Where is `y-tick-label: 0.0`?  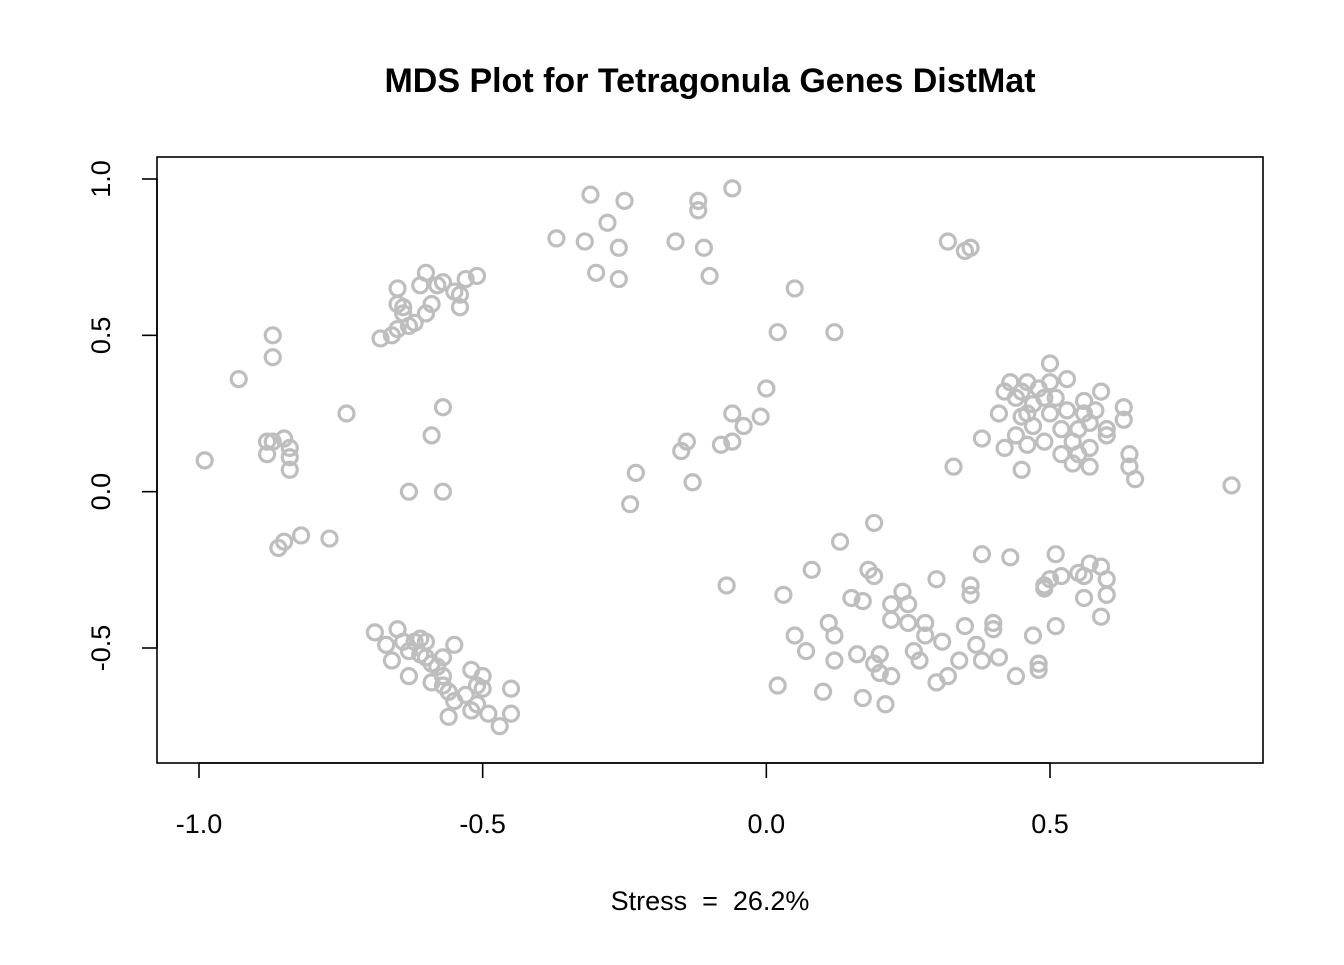 y-tick-label: 0.0 is located at coordinates (101, 492).